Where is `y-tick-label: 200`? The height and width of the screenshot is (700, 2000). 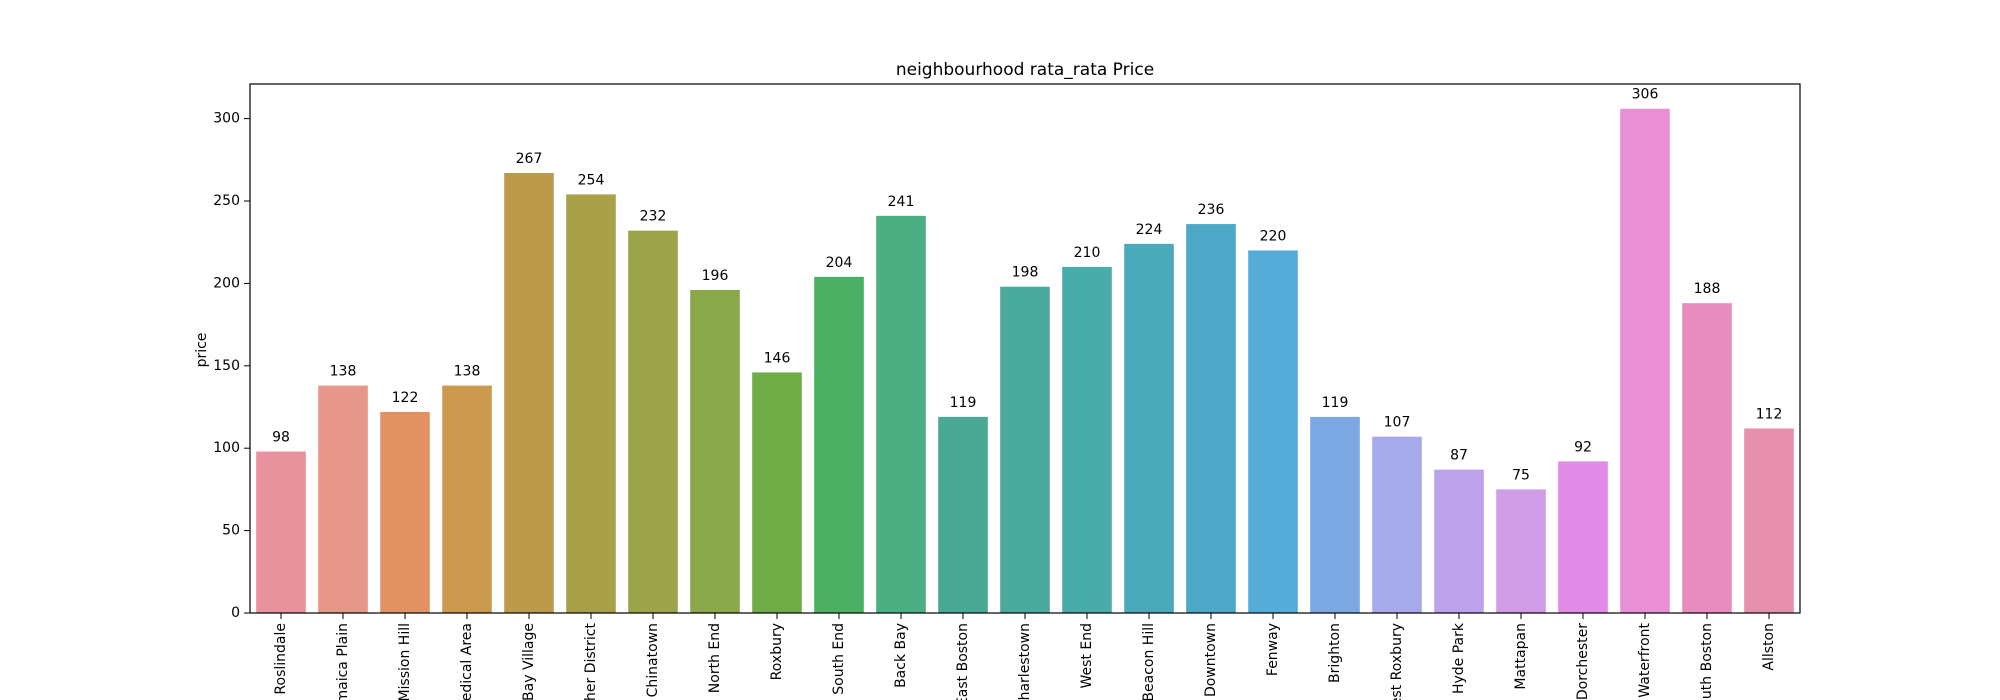 y-tick-label: 200 is located at coordinates (226, 283).